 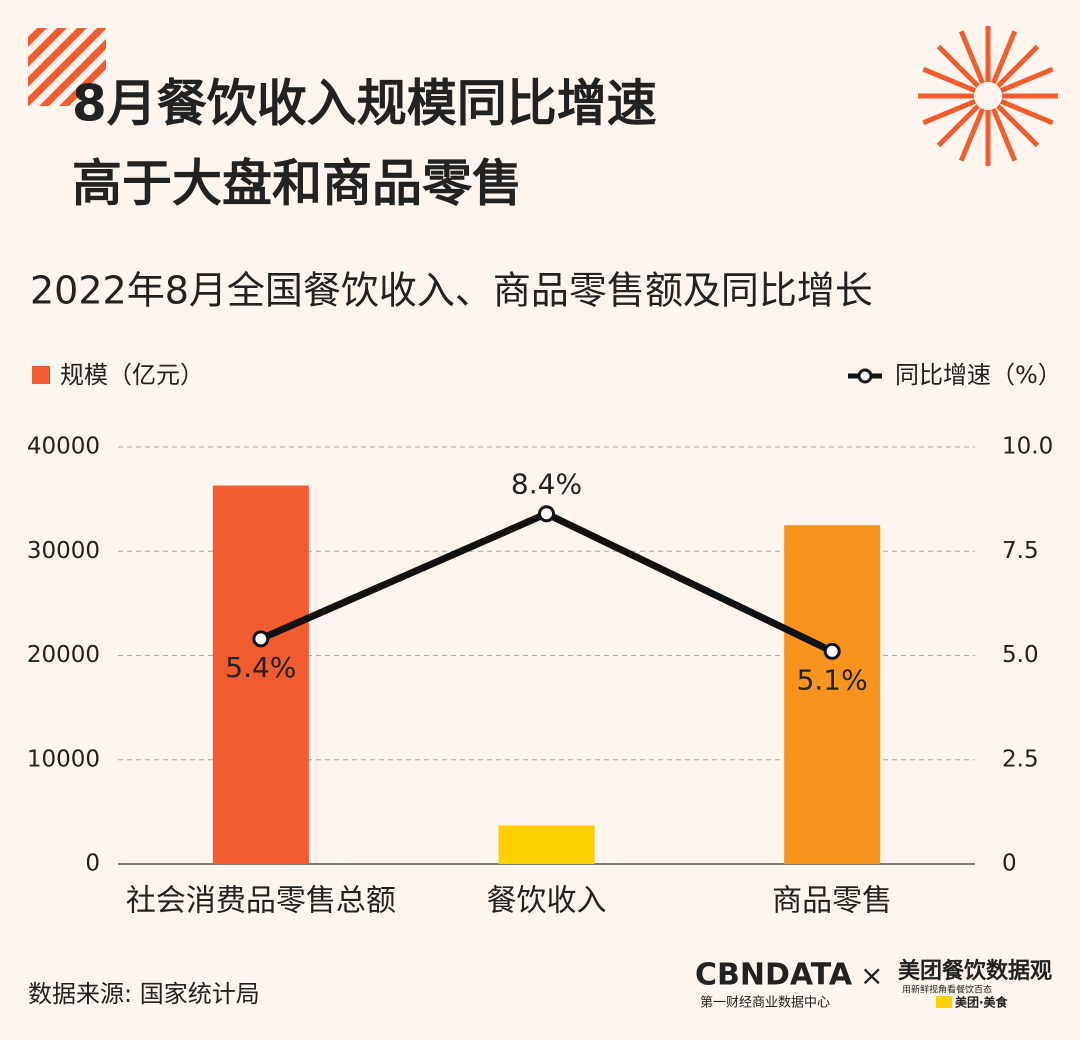 What do you see at coordinates (92, 864) in the screenshot?
I see `y-tick-label: 0` at bounding box center [92, 864].